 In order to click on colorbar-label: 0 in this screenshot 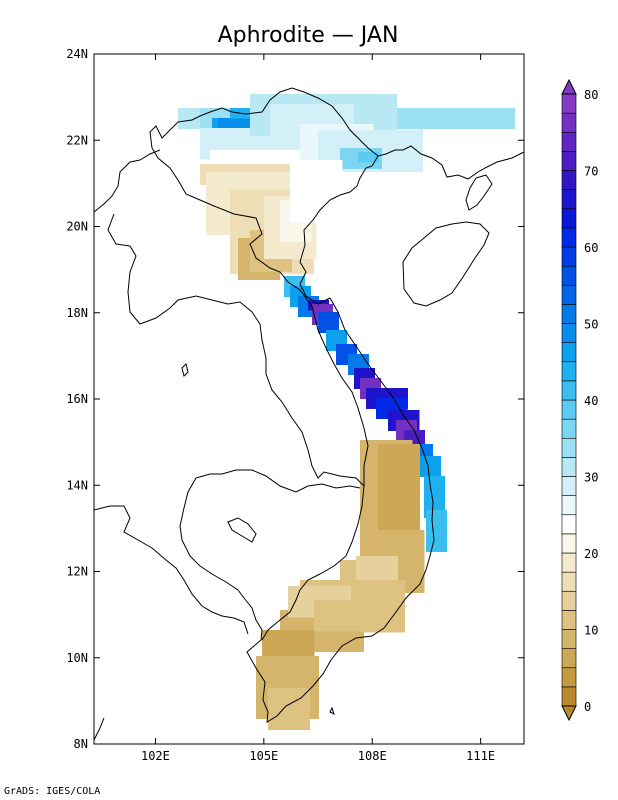, I will do `click(587, 707)`.